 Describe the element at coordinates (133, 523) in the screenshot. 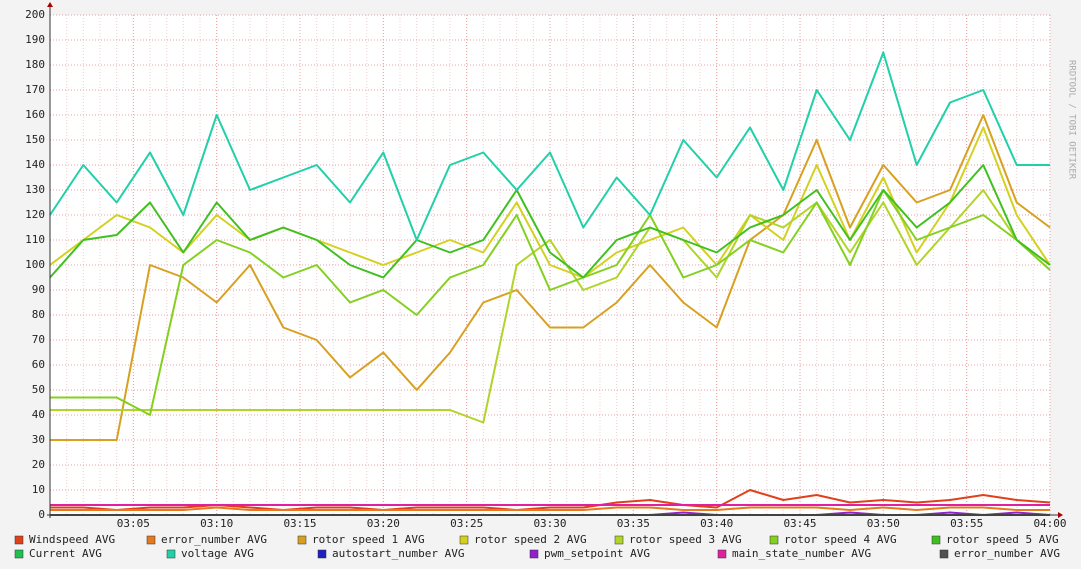

I see `x-tick-label: 03:05` at that location.